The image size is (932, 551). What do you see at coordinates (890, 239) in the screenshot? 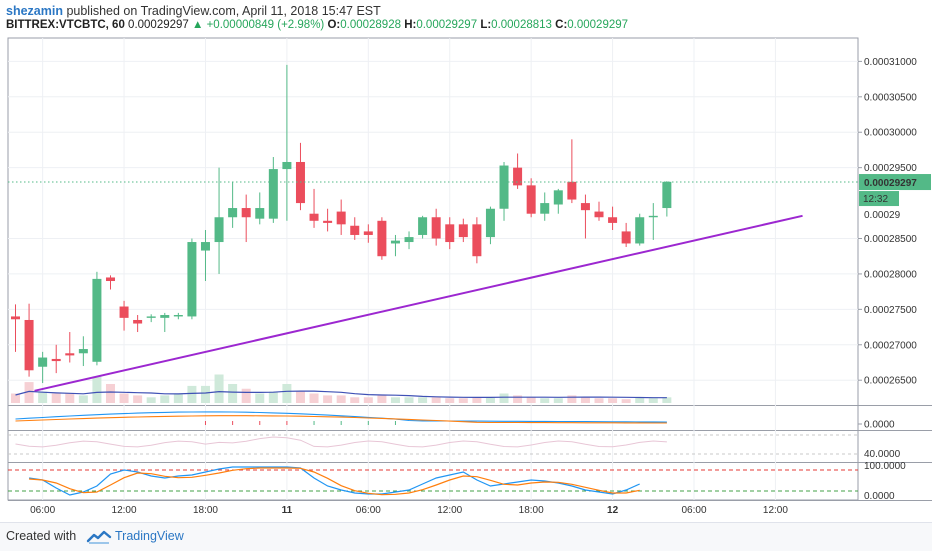
I see `price-tick-label: 0.00028500` at bounding box center [890, 239].